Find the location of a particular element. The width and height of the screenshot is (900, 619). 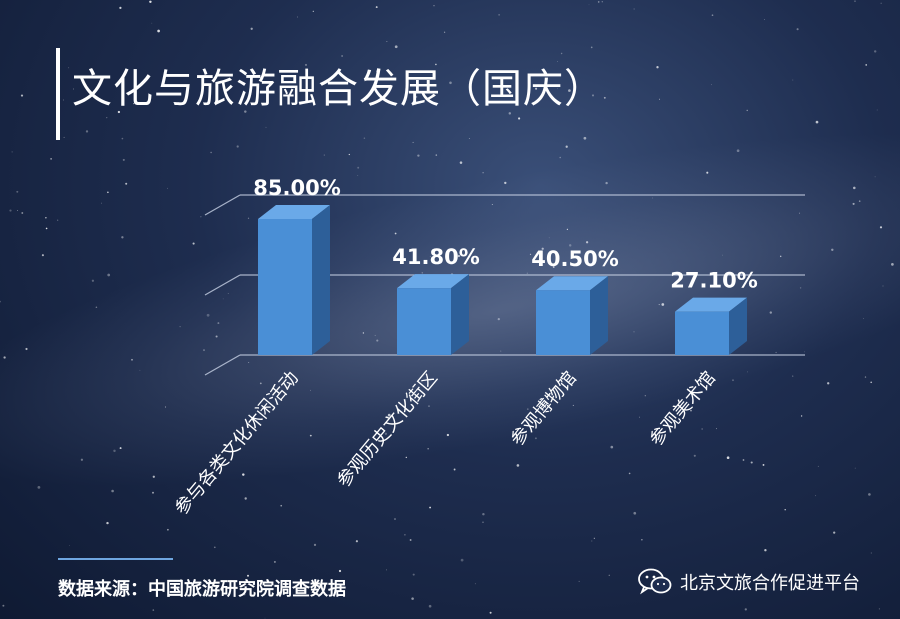

source-divider is located at coordinates (115, 559).